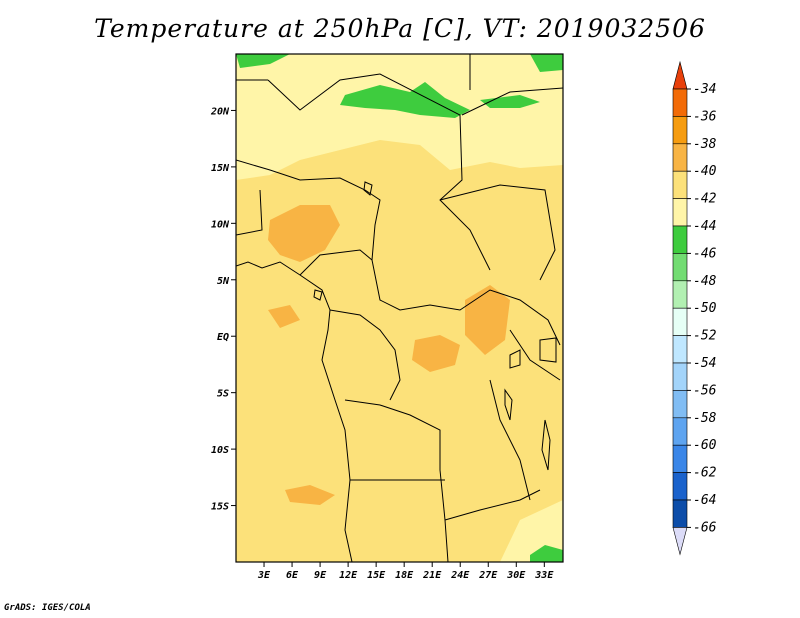  What do you see at coordinates (310, 495) in the screenshot?
I see `warm-south-patch` at bounding box center [310, 495].